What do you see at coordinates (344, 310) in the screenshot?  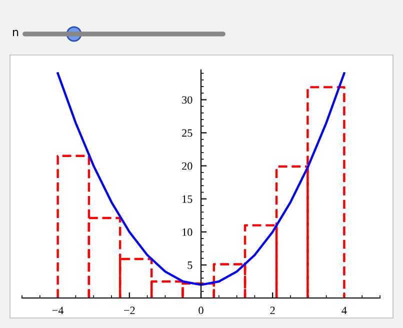 I see `x-tick-label: 4` at bounding box center [344, 310].